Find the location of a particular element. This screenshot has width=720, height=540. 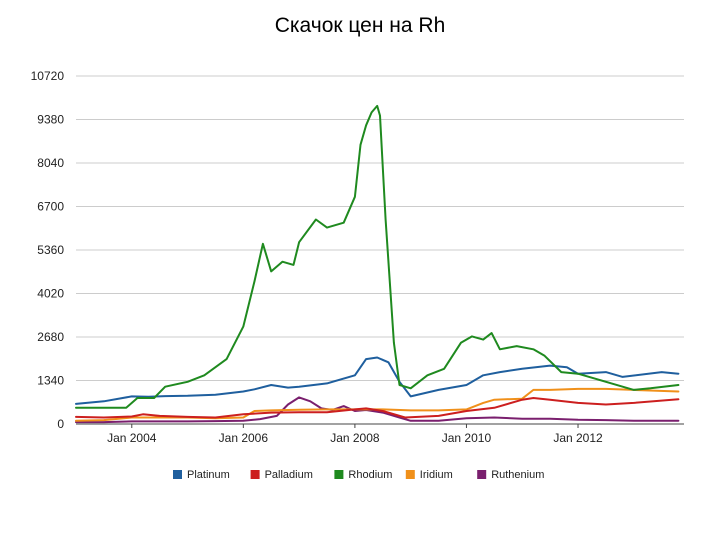

y-tick-label: 6700 is located at coordinates (50, 207).